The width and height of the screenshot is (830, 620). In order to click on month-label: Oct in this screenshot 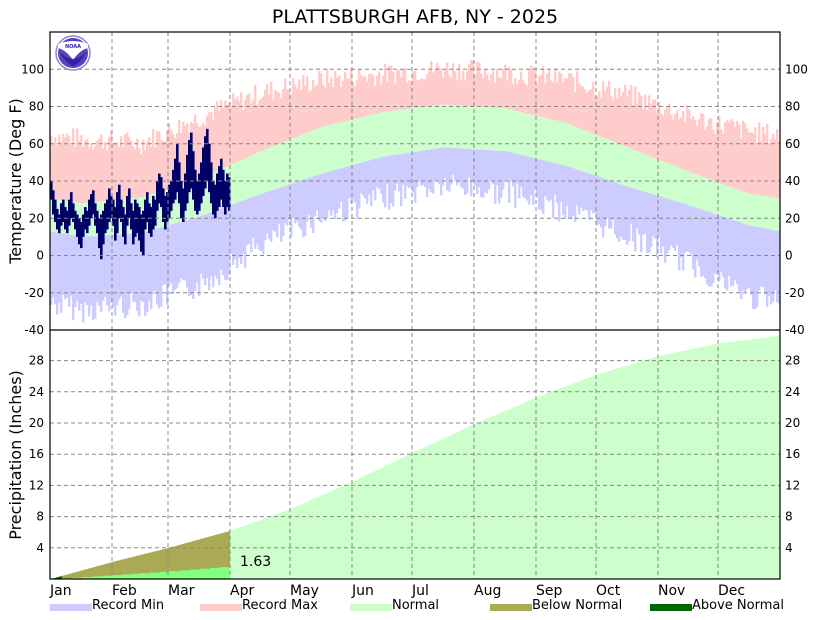, I will do `click(608, 591)`.